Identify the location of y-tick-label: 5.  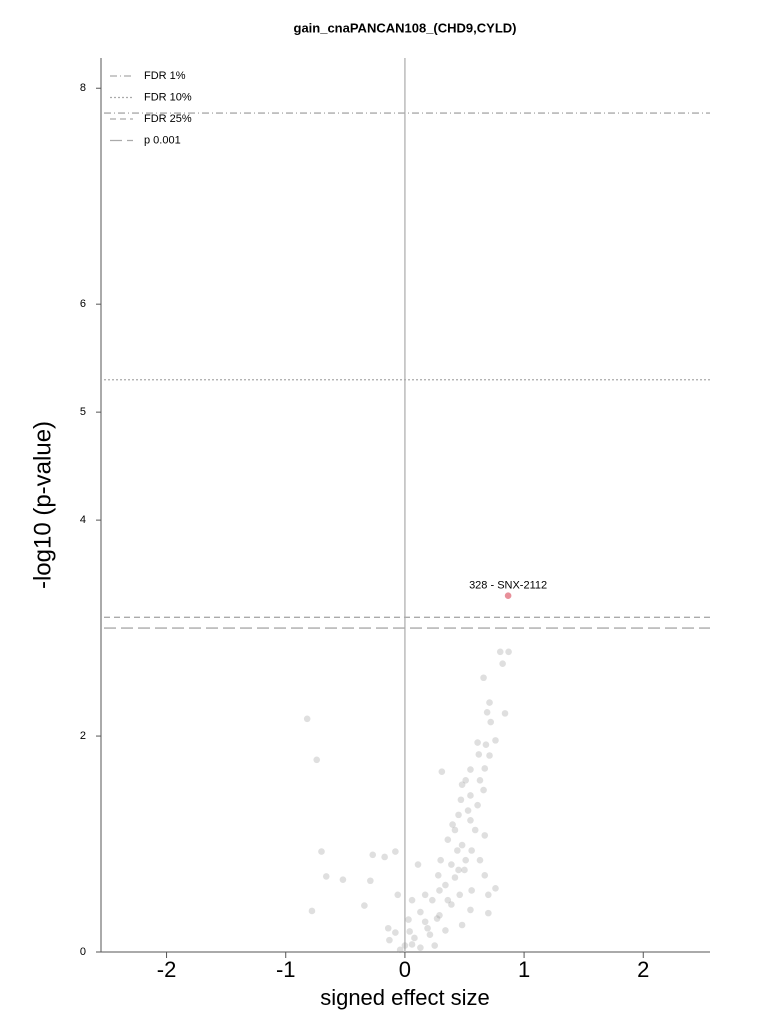
(83, 412).